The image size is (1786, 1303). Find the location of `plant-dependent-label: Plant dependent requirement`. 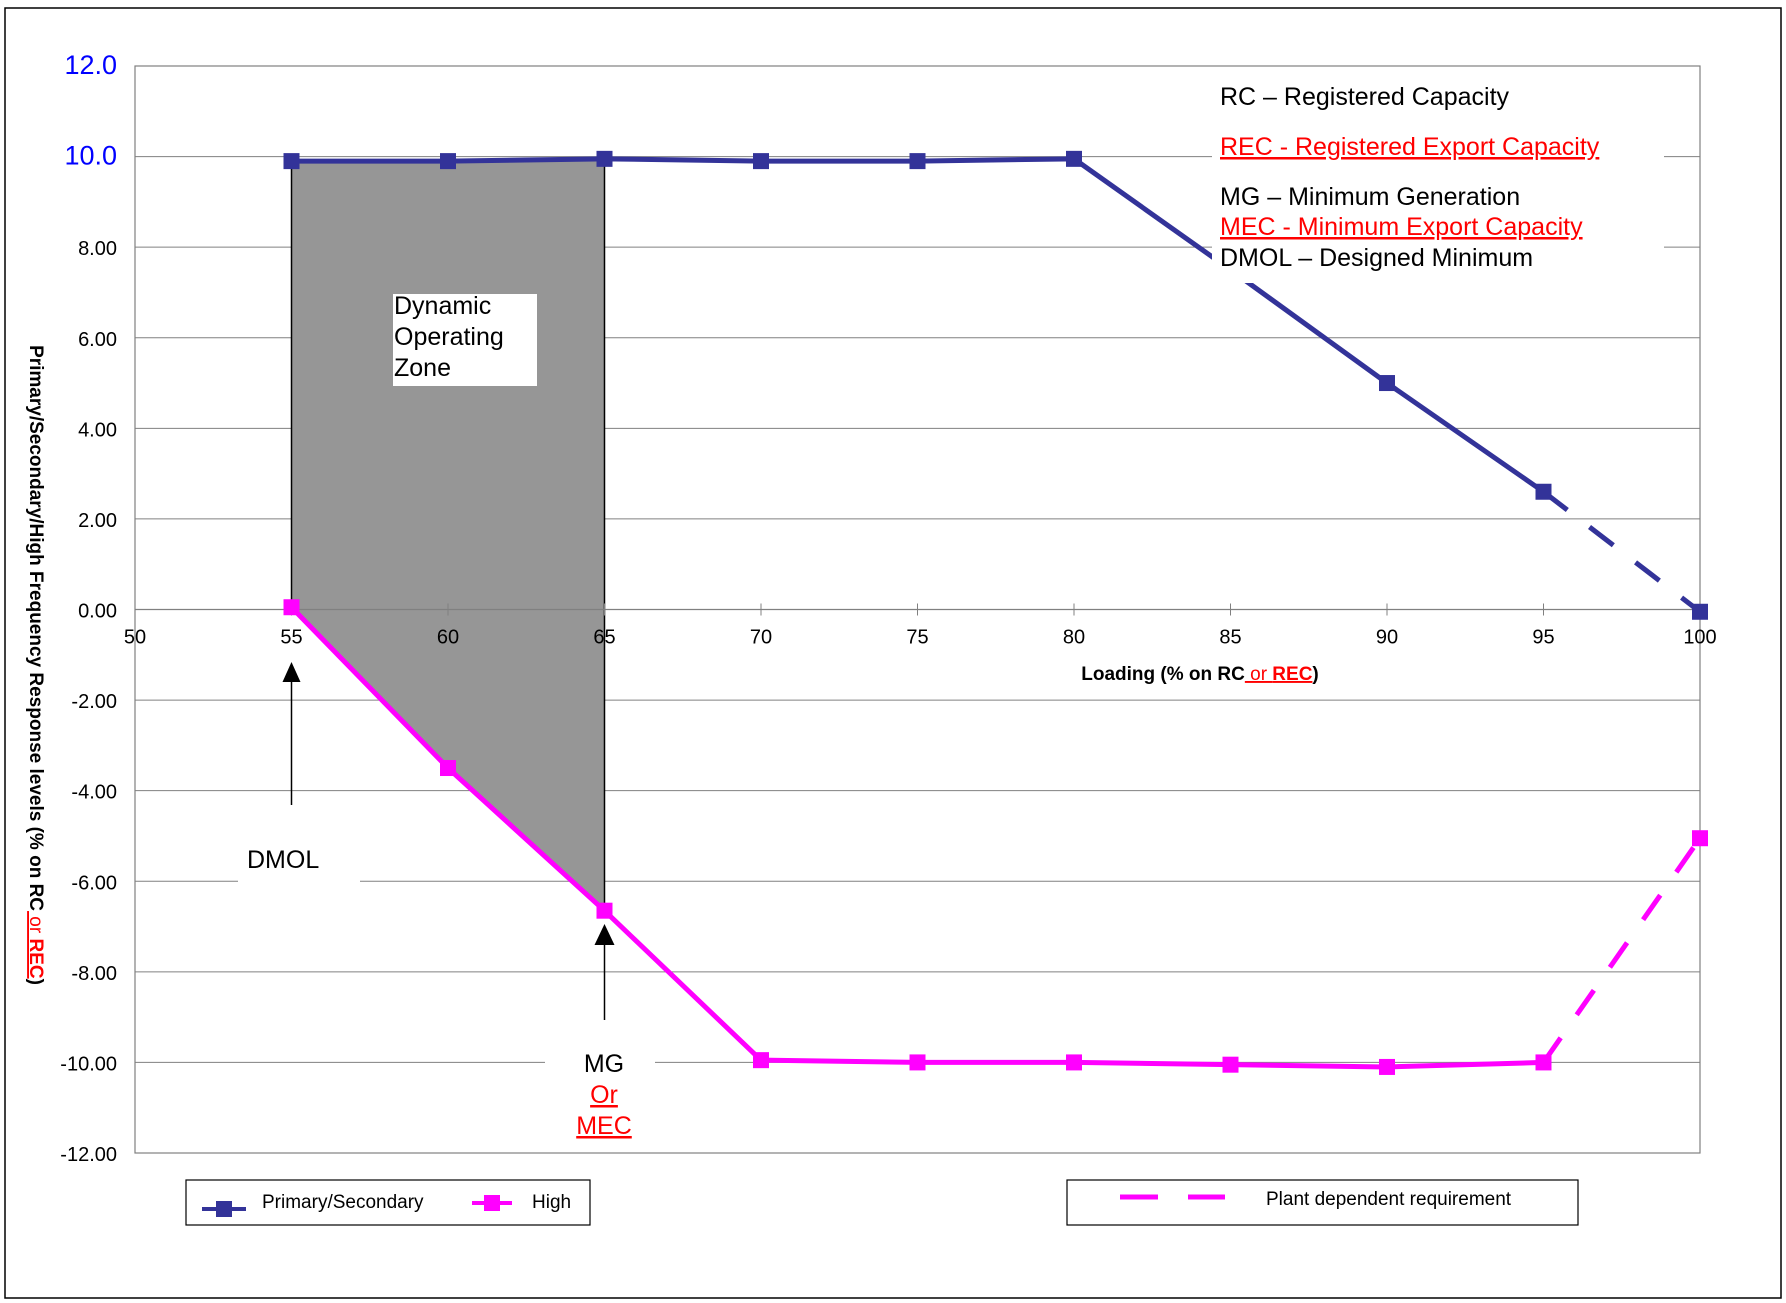

plant-dependent-label: Plant dependent requirement is located at coordinates (1389, 1199).